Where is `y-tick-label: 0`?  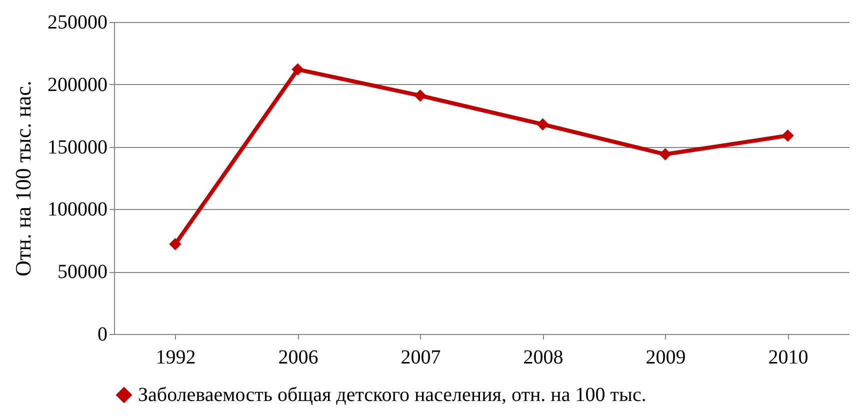 y-tick-label: 0 is located at coordinates (103, 335).